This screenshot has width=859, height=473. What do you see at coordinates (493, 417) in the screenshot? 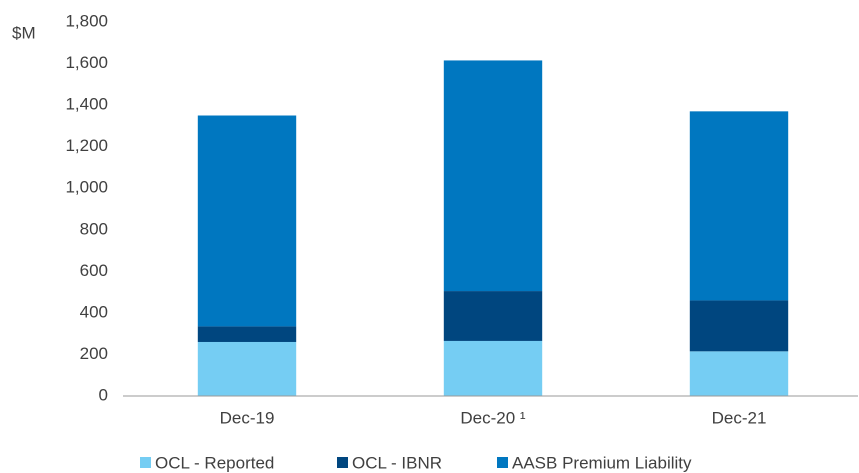
I see `x-tick-label: Dec-20 ¹` at bounding box center [493, 417].